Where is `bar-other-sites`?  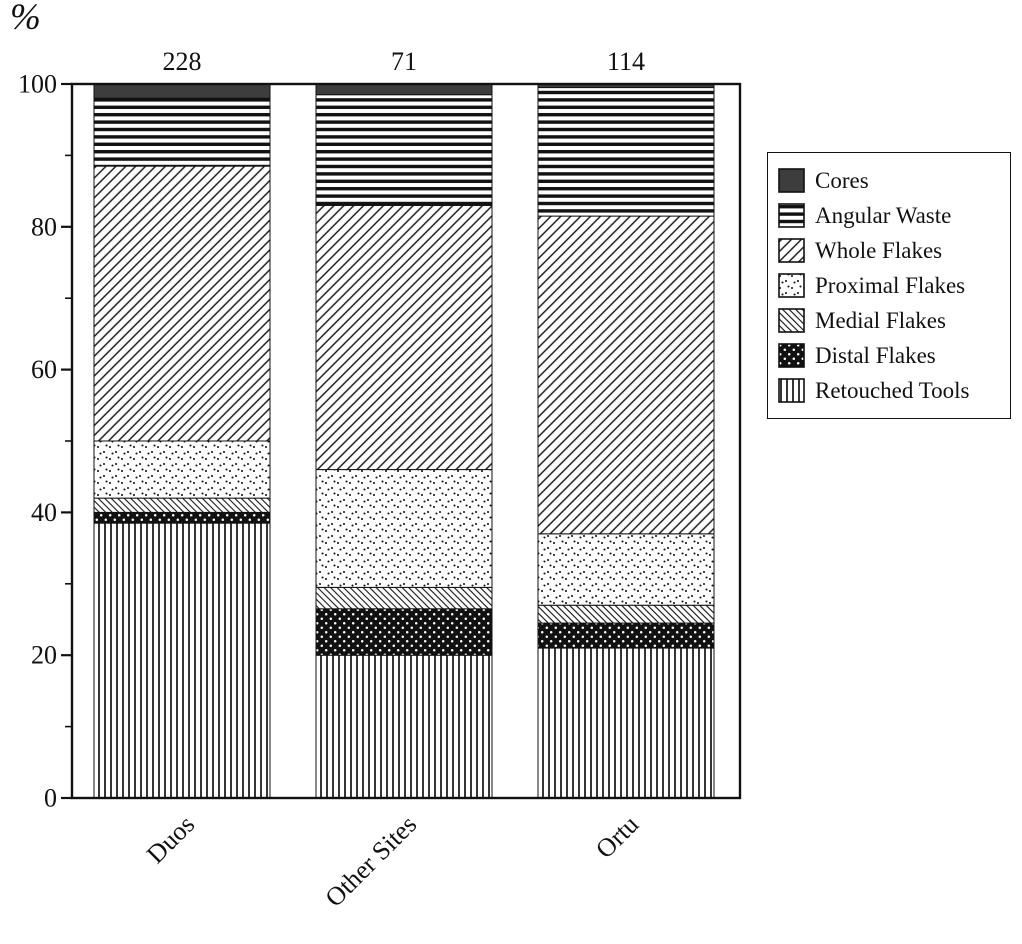 bar-other-sites is located at coordinates (404, 441).